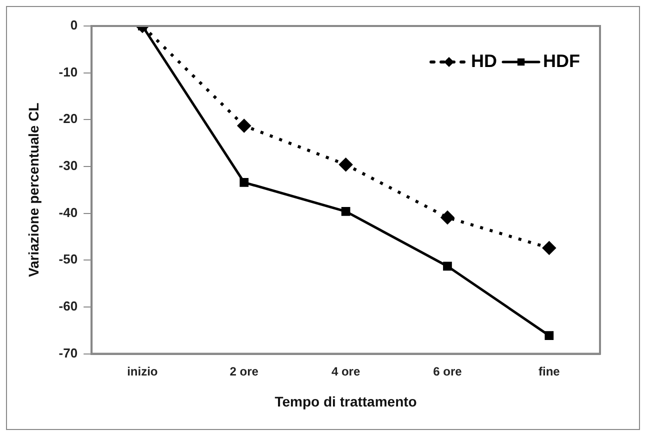 The image size is (648, 437). What do you see at coordinates (561, 60) in the screenshot?
I see `legend-label: HDF` at bounding box center [561, 60].